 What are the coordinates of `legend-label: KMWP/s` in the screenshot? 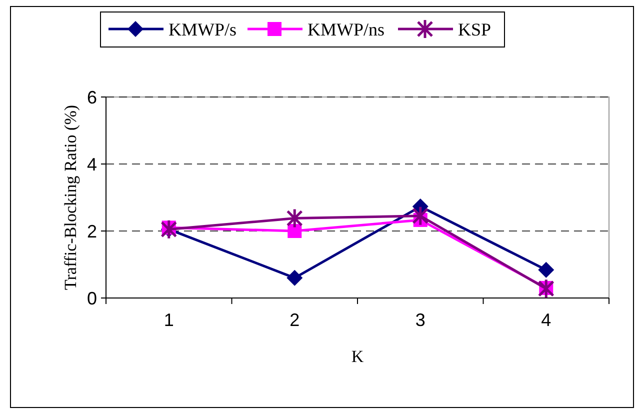 It's located at (202, 29).